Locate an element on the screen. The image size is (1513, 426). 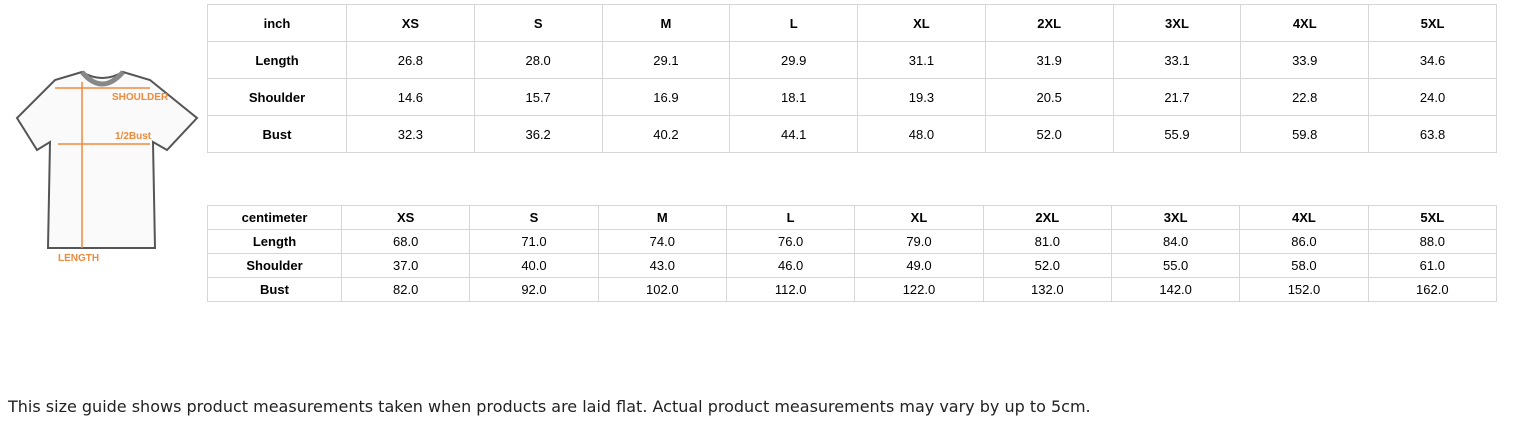
value-cell: 74.0 is located at coordinates (662, 241).